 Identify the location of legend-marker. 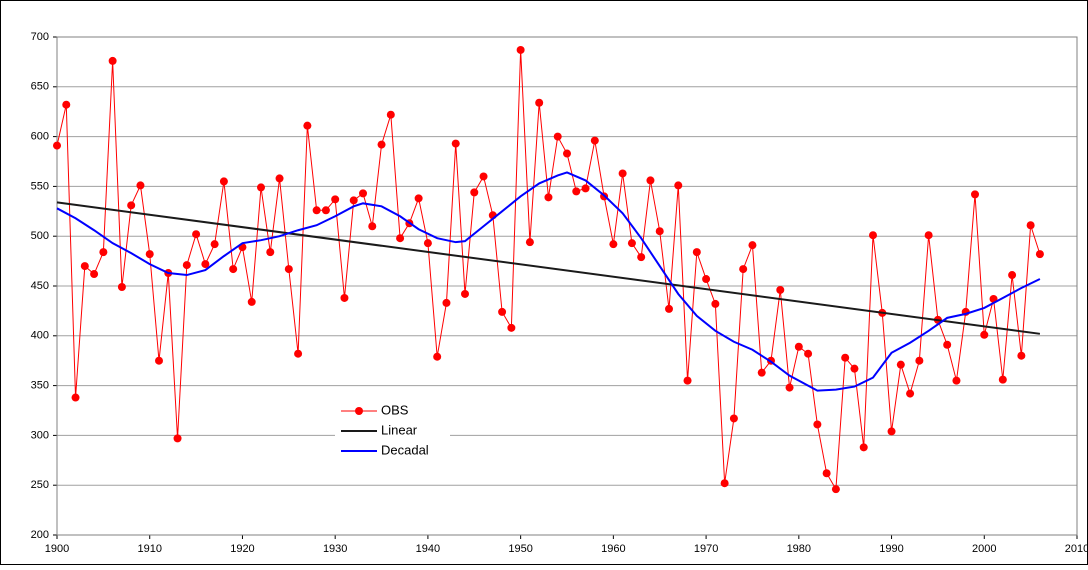
(359, 411).